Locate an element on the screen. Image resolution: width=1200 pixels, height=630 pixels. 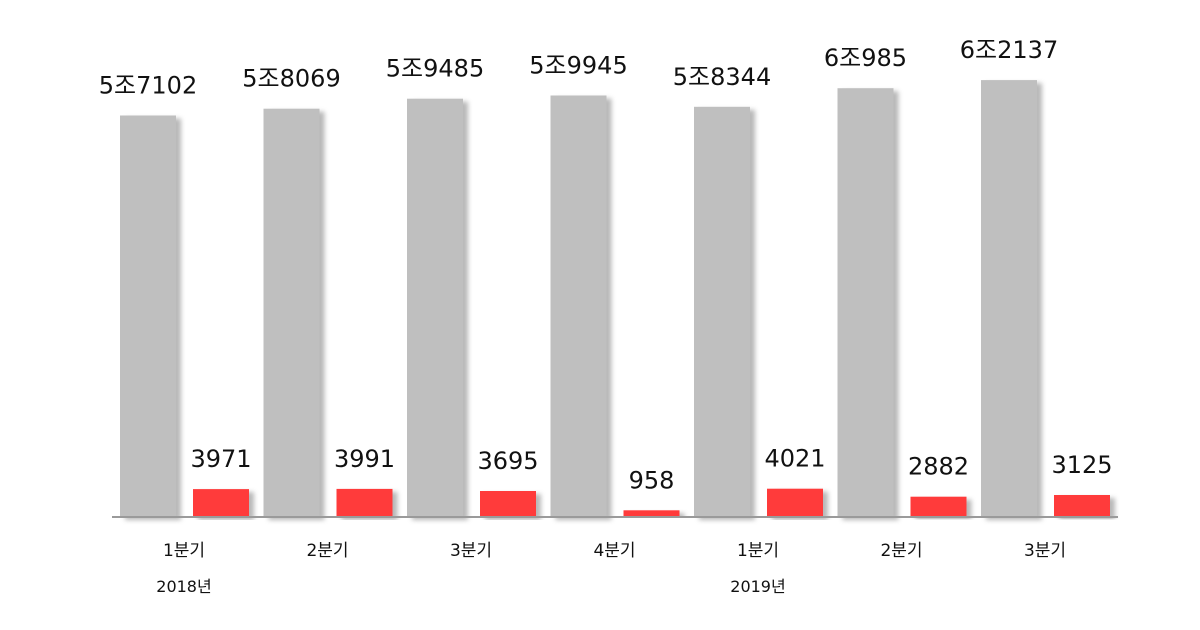
data-label-series-2-2: 3991 is located at coordinates (364, 459).